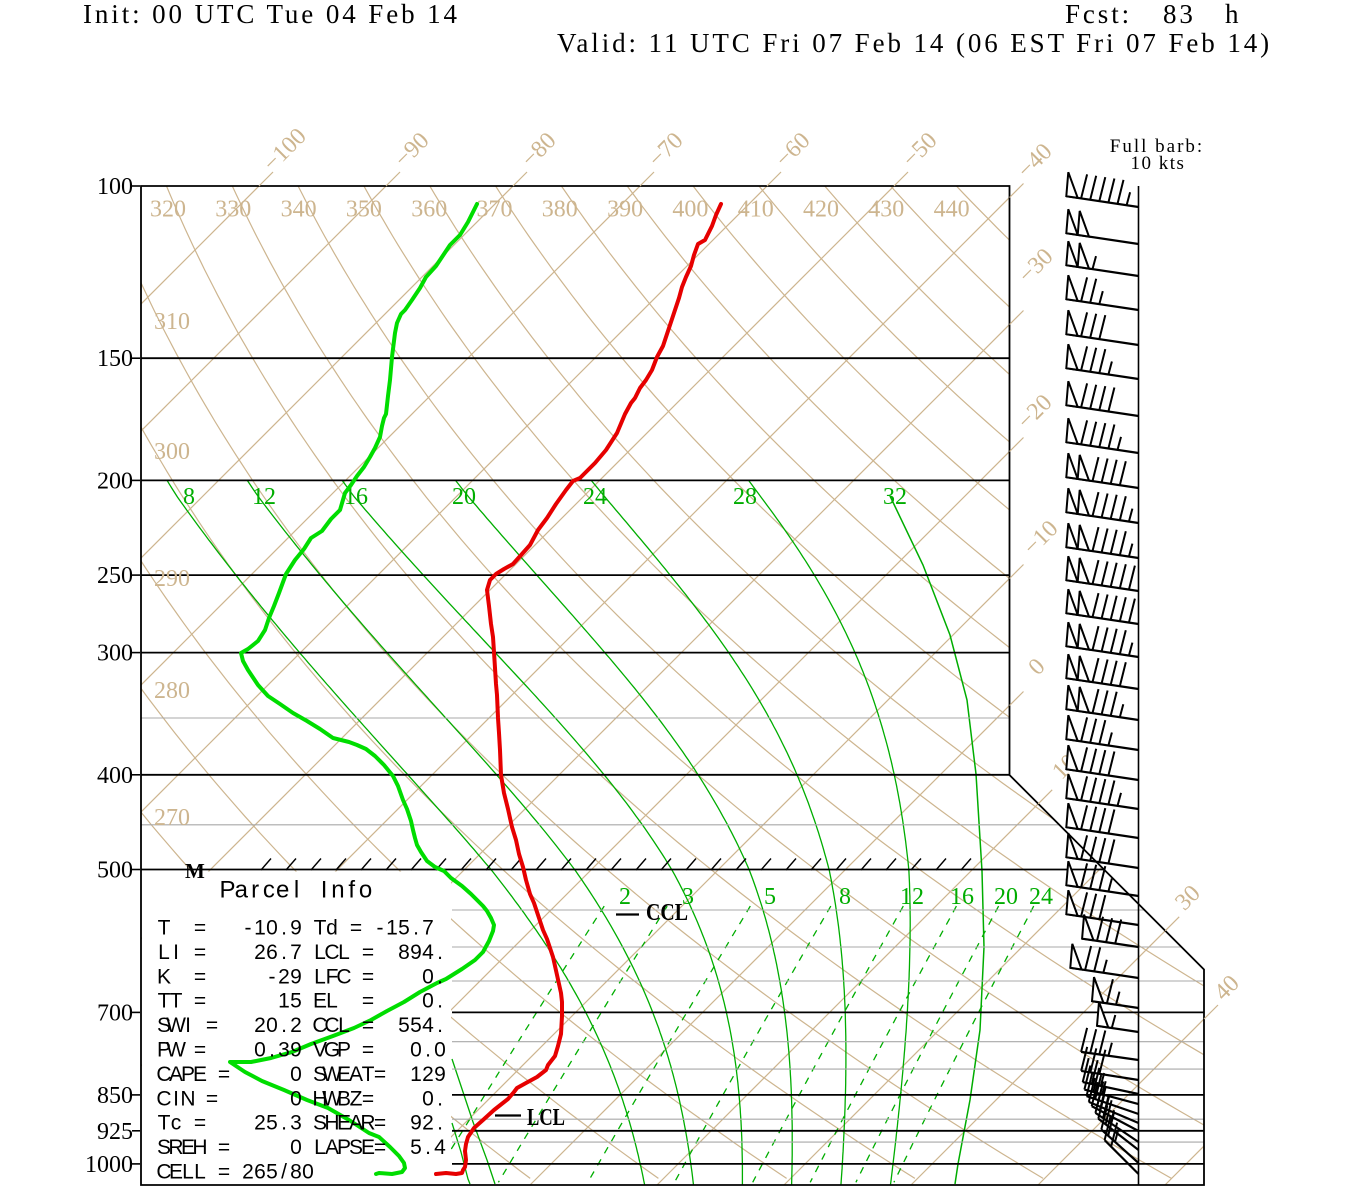 The image size is (1350, 1200). What do you see at coordinates (172, 322) in the screenshot?
I see `svg-text: 310` at bounding box center [172, 322].